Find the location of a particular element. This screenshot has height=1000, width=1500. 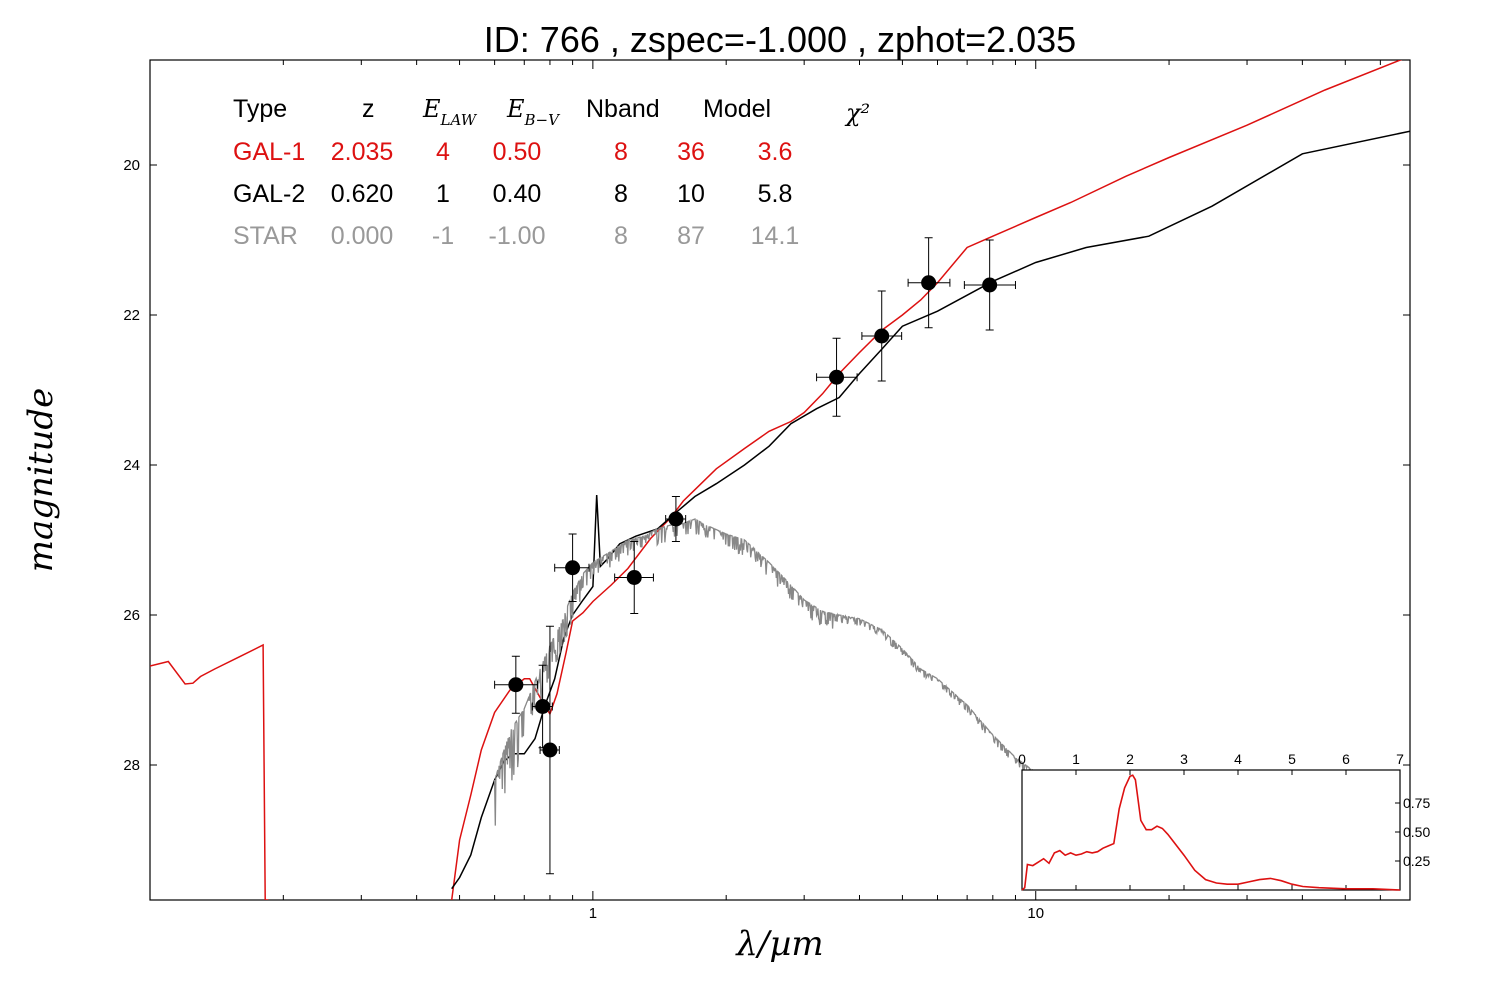

table-cell-ebv: 0.40 is located at coordinates (517, 194).